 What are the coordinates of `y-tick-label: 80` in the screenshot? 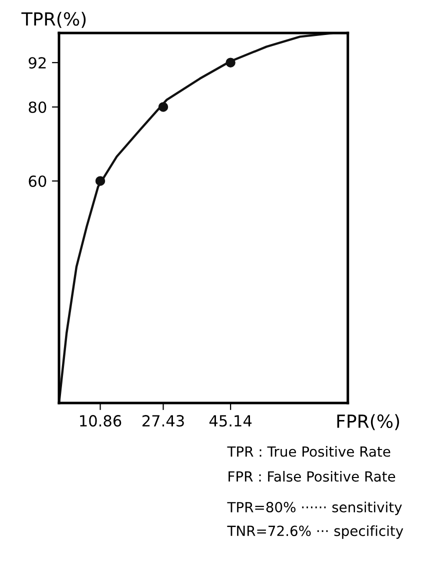 It's located at (37, 107).